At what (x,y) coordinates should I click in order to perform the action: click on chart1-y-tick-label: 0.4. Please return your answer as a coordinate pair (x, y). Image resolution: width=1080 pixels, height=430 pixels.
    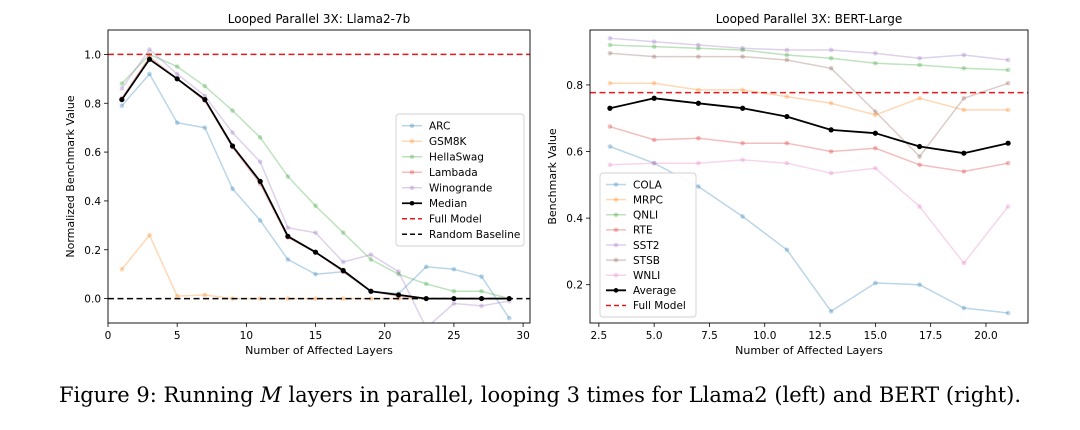
    Looking at the image, I should click on (92, 202).